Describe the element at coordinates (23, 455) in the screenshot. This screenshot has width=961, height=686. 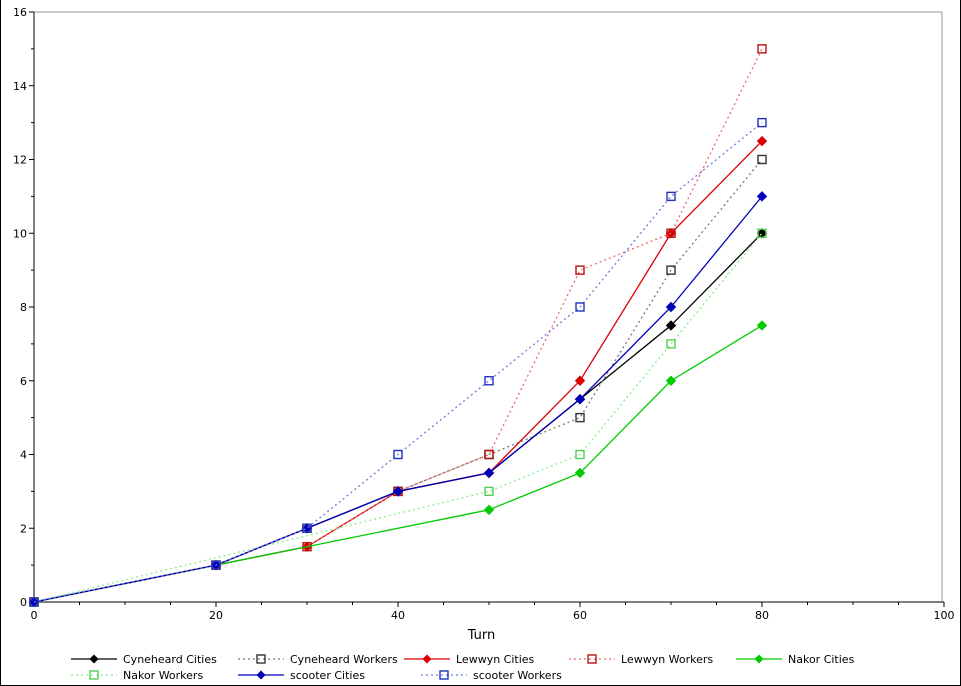
I see `y-tick-label: 4` at that location.